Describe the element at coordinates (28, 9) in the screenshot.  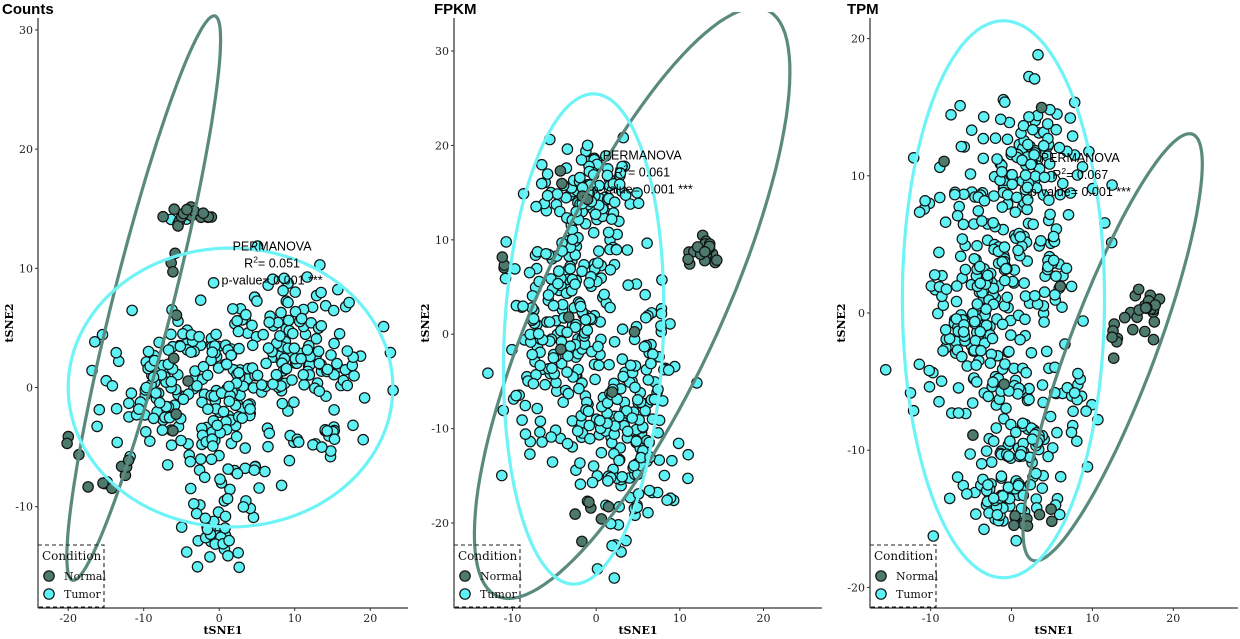
I see `panel-title: Counts` at that location.